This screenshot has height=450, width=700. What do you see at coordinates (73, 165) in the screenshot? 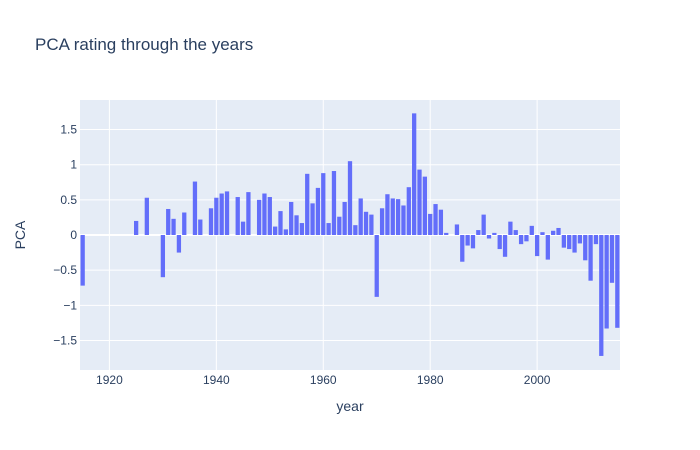
I see `y-tick-label: 1` at bounding box center [73, 165].